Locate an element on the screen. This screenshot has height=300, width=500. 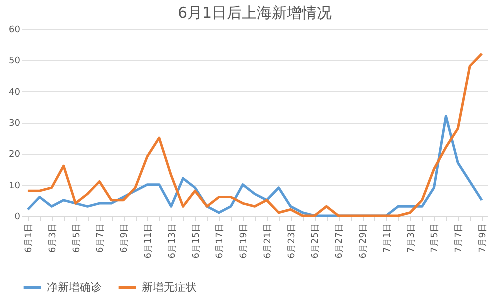
y-tick-label: 60 is located at coordinates (15, 31).